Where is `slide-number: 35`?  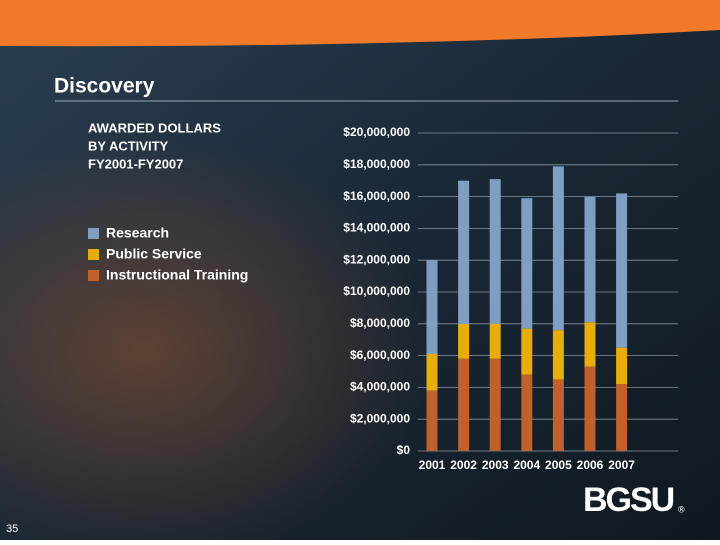 slide-number: 35 is located at coordinates (12, 529).